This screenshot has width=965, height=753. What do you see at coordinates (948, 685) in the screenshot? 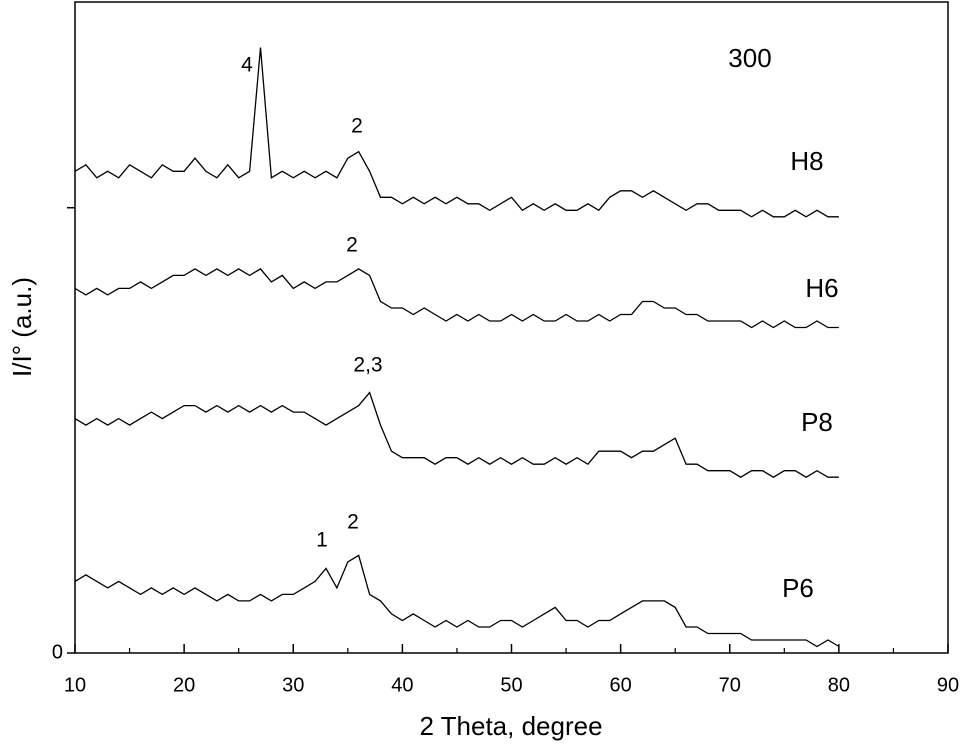
I see `x-tick-label: 90` at bounding box center [948, 685].